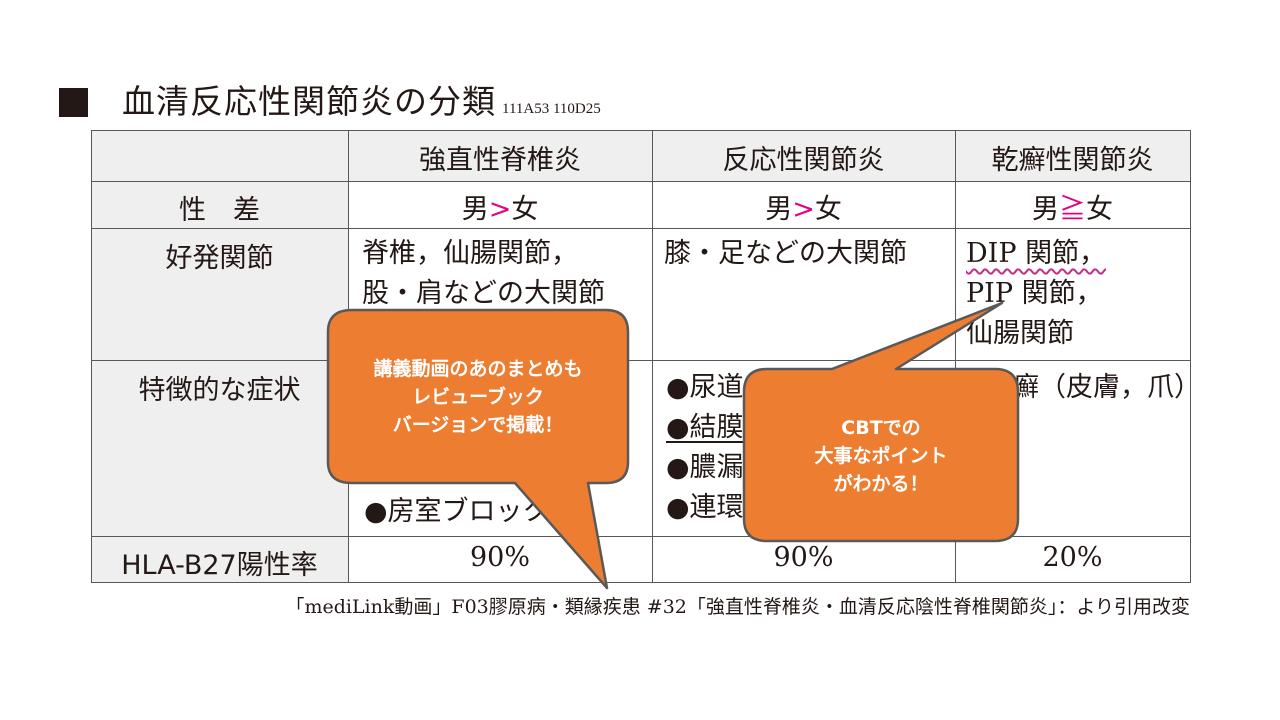 The image size is (1280, 720). I want to click on column-header-ankylosing-spondylitis: 強直性脊椎炎, so click(500, 160).